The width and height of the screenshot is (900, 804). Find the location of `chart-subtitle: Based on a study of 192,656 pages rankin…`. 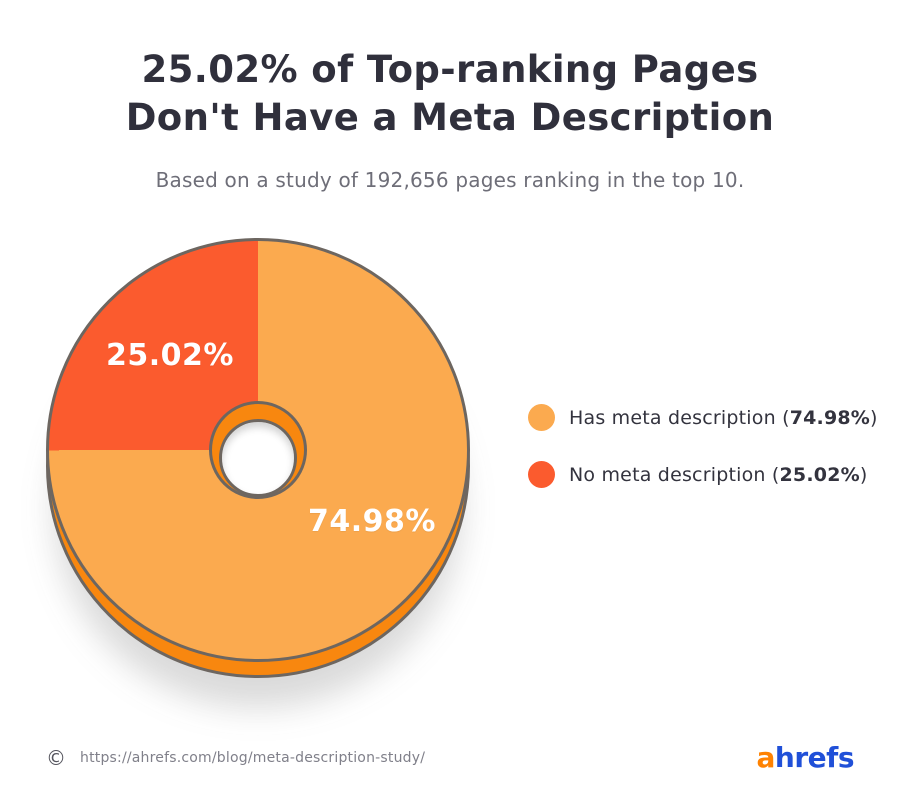

chart-subtitle: Based on a study of 192,656 pages rankin… is located at coordinates (450, 180).